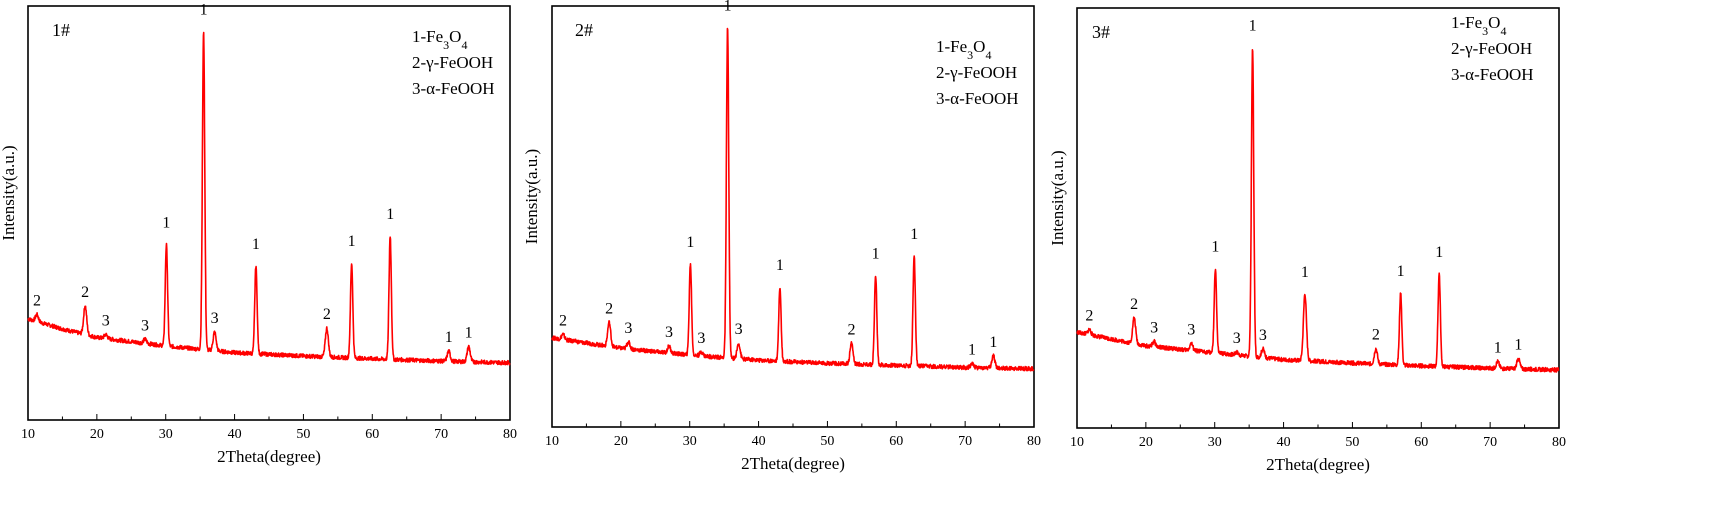 The height and width of the screenshot is (532, 1720). What do you see at coordinates (584, 30) in the screenshot?
I see `panel-tag: 2#` at bounding box center [584, 30].